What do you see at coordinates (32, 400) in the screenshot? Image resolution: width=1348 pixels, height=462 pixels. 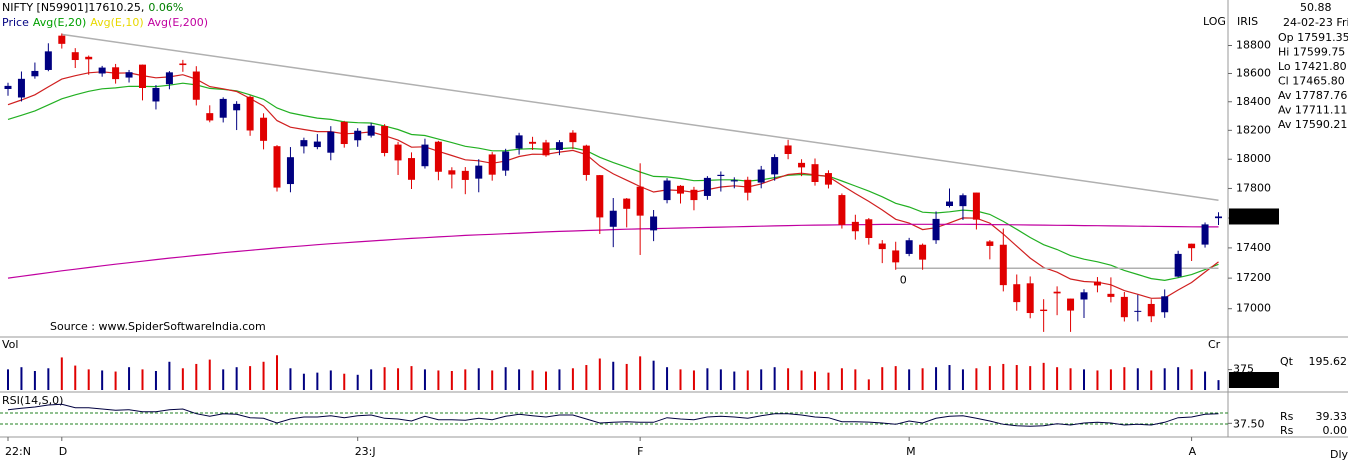 I see `pane-title: RSI(14,S,0)` at bounding box center [32, 400].